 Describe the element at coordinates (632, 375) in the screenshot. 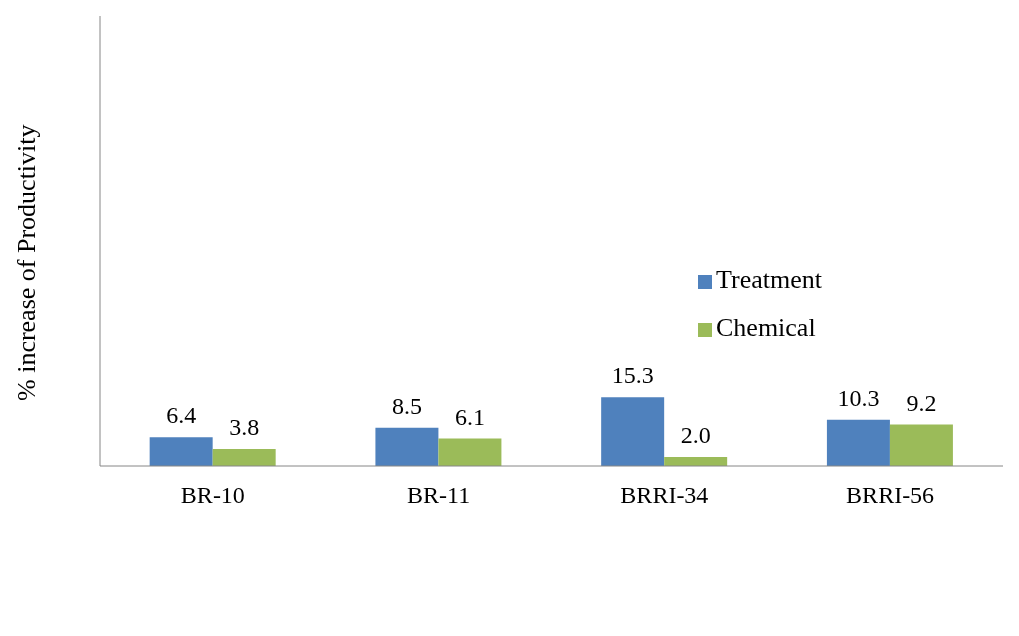

I see `data-label: 15.3` at that location.